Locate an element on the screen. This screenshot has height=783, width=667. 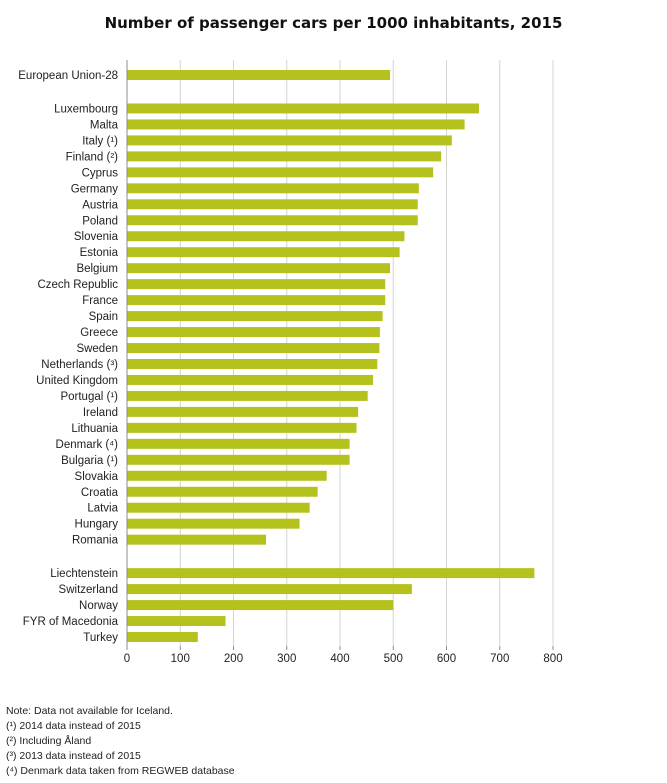
x-tick-label: 100 is located at coordinates (180, 659).